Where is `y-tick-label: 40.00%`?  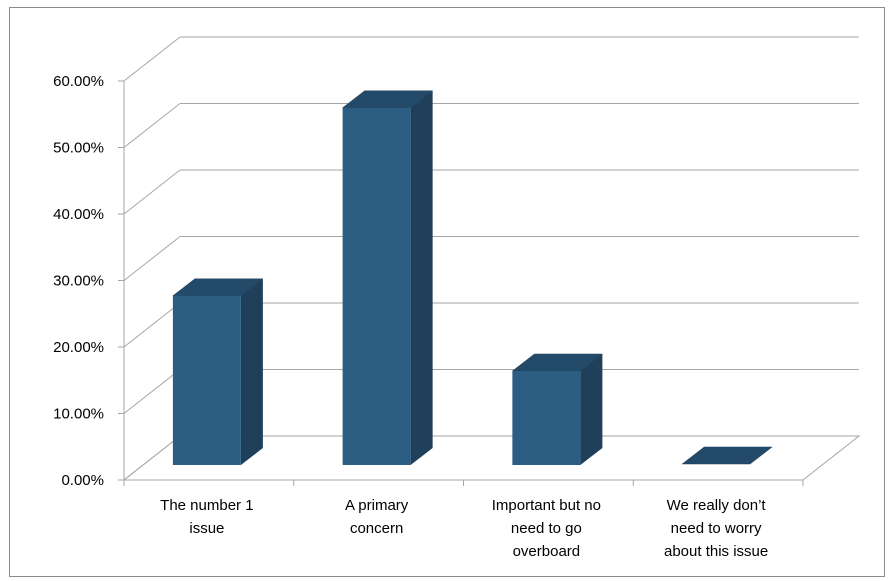
y-tick-label: 40.00% is located at coordinates (78, 214).